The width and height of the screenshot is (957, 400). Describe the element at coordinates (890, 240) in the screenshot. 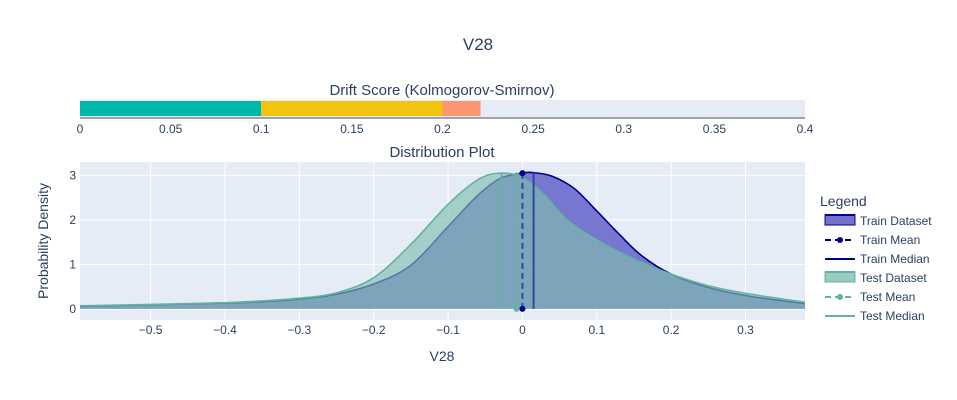

I see `legend-item-label: Train Mean` at that location.